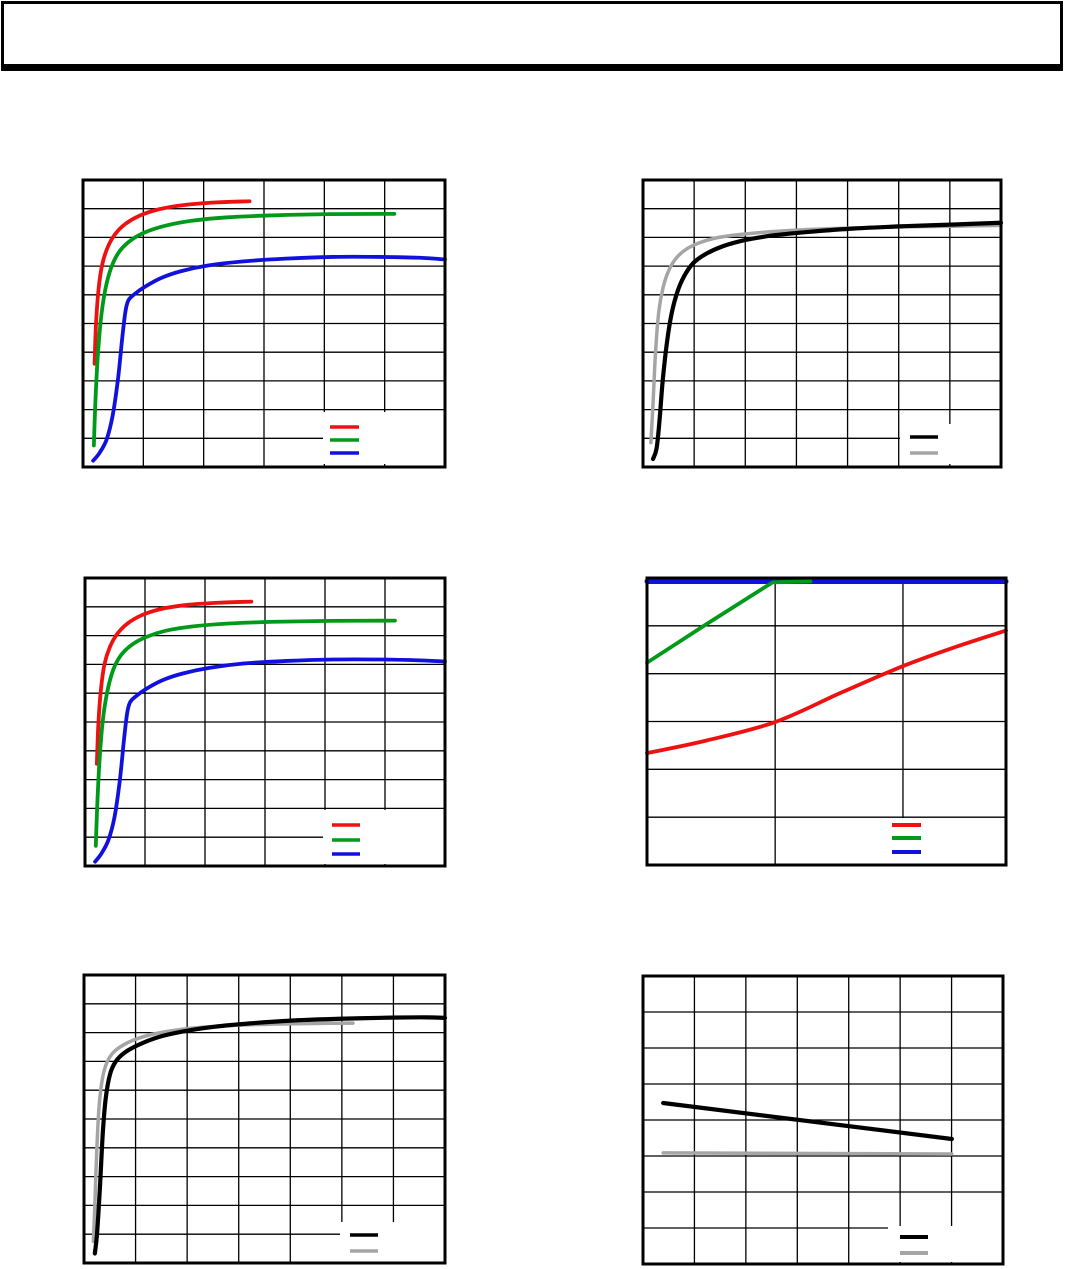 Image resolution: width=1068 pixels, height=1269 pixels. I want to click on chart-bottom-left-canvas, so click(265, 1119).